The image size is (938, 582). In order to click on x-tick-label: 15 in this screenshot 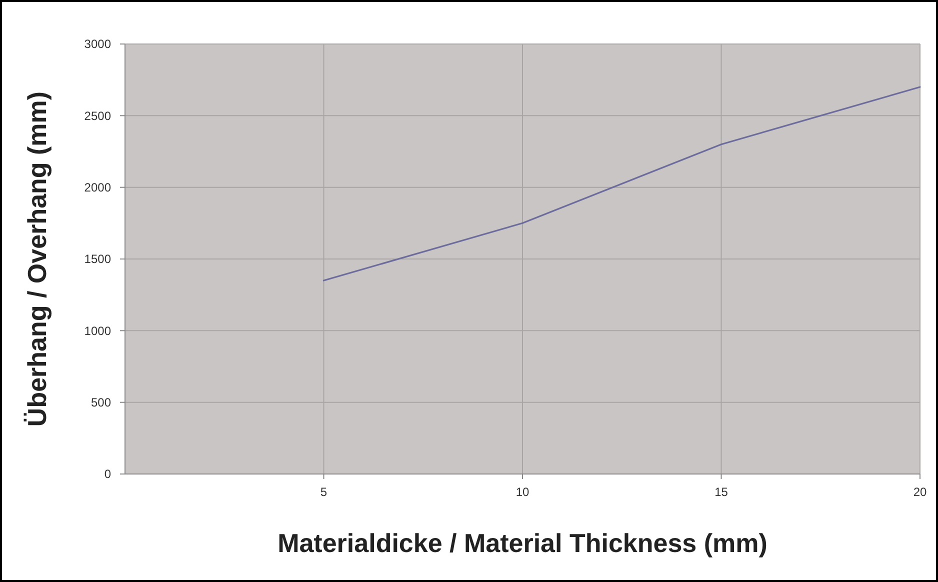, I will do `click(721, 492)`.